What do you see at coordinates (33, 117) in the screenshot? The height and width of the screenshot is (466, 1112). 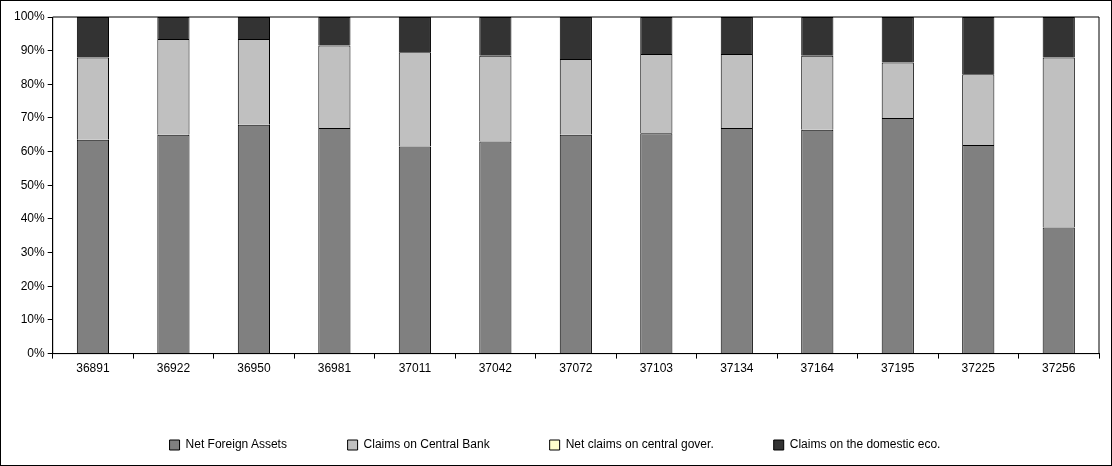 I see `y-tick-label: 70%` at bounding box center [33, 117].